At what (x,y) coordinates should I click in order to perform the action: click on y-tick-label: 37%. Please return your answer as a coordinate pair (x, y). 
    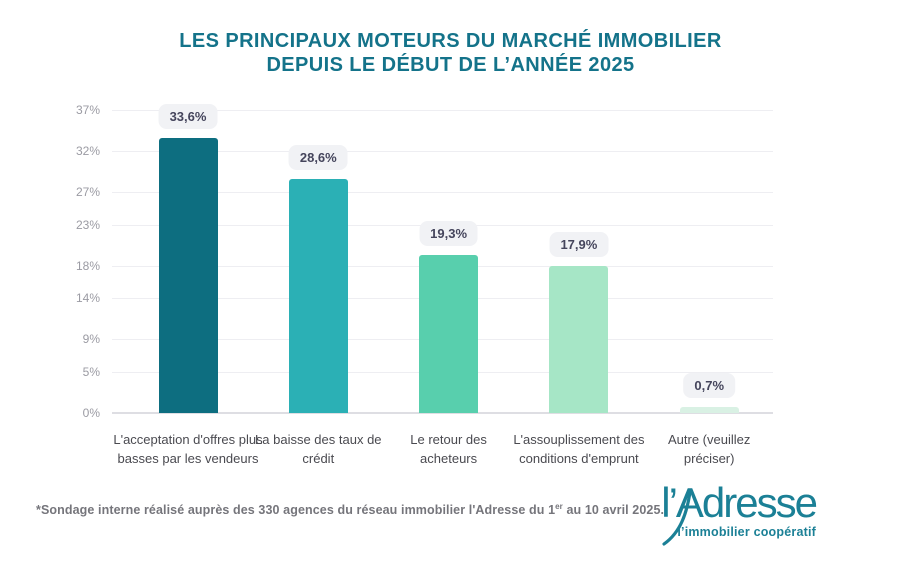
    Looking at the image, I should click on (87, 110).